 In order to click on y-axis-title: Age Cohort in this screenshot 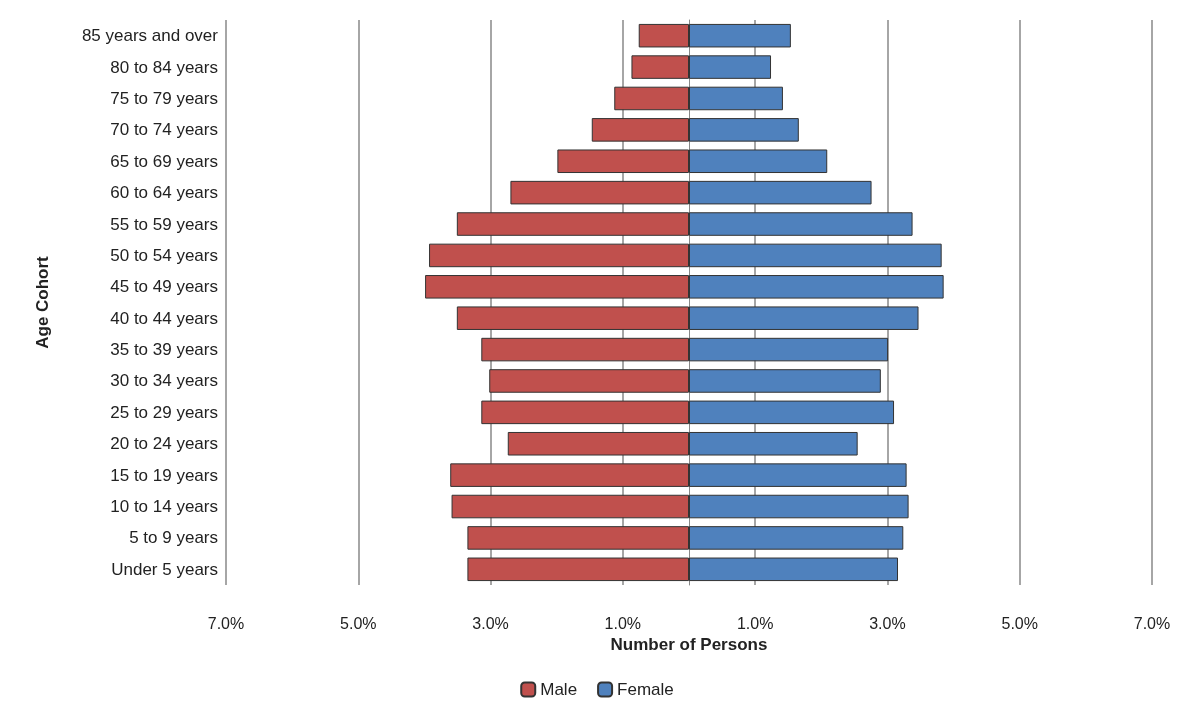, I will do `click(42, 302)`.